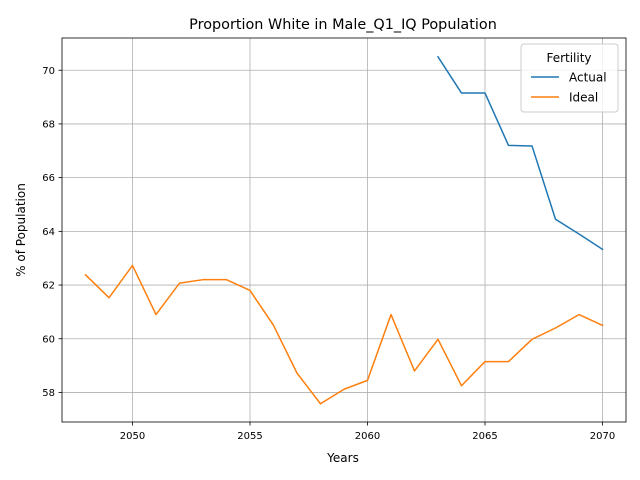 The width and height of the screenshot is (640, 480). Describe the element at coordinates (520, 153) in the screenshot. I see `series-line-actual` at that location.